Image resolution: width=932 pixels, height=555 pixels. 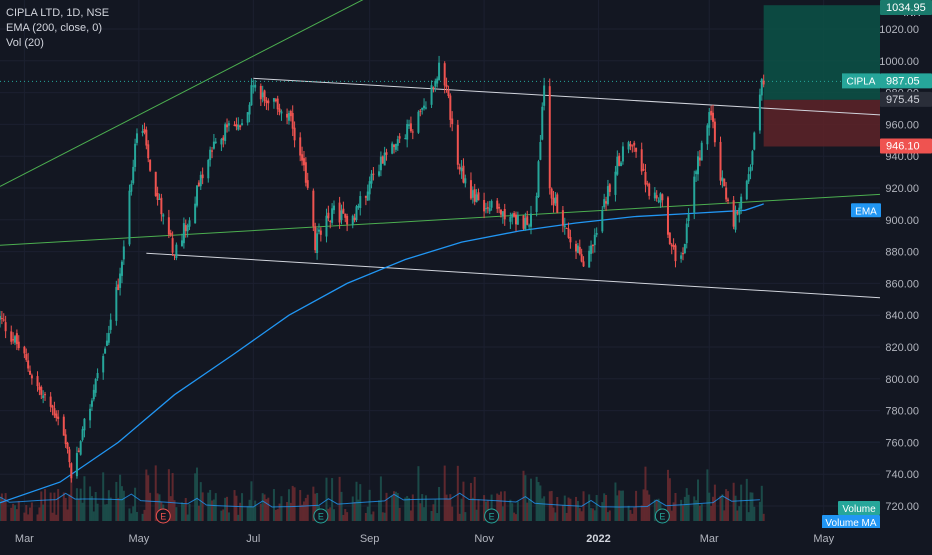 What do you see at coordinates (821, 123) in the screenshot?
I see `loss-zone` at bounding box center [821, 123].